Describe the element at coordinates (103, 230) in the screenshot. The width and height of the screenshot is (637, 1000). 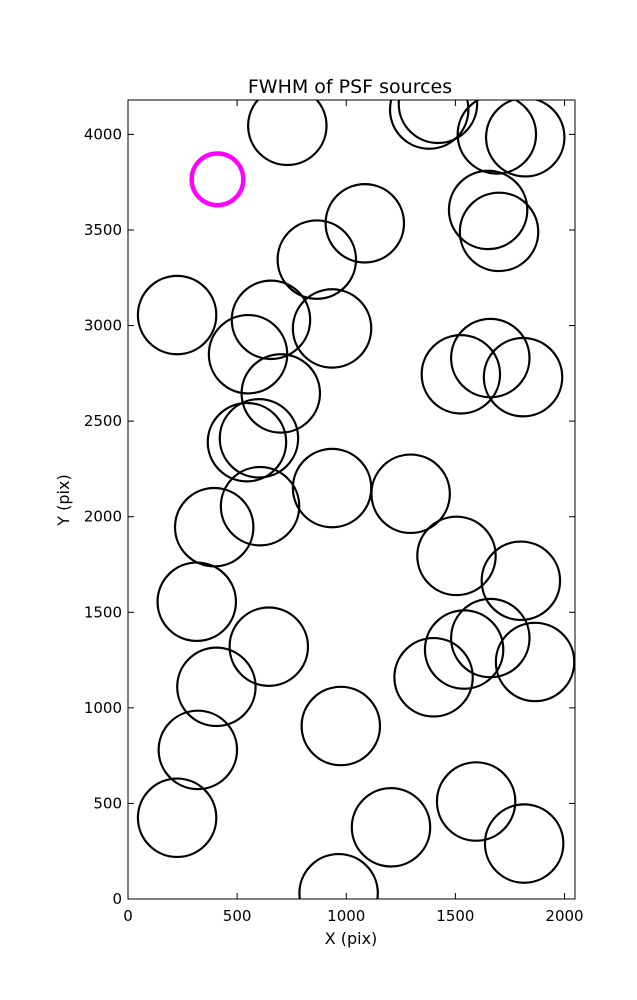
I see `y-tick-label-3500: 3500` at that location.